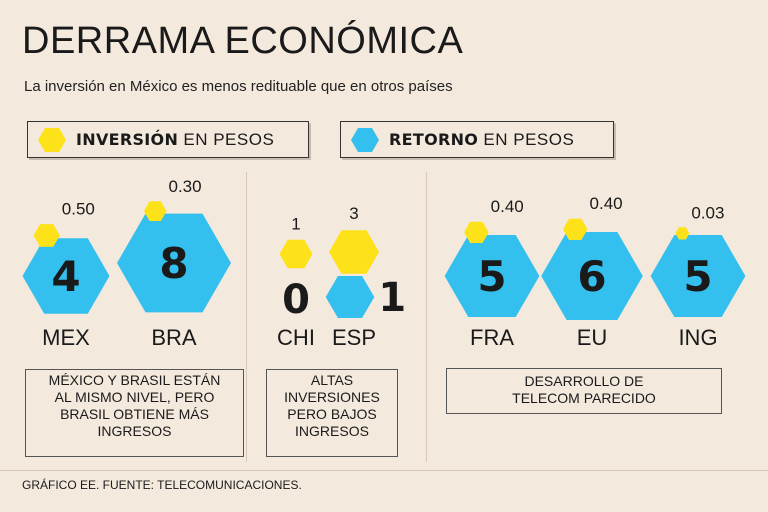  What do you see at coordinates (682, 233) in the screenshot?
I see `investment-hex-ing` at bounding box center [682, 233].